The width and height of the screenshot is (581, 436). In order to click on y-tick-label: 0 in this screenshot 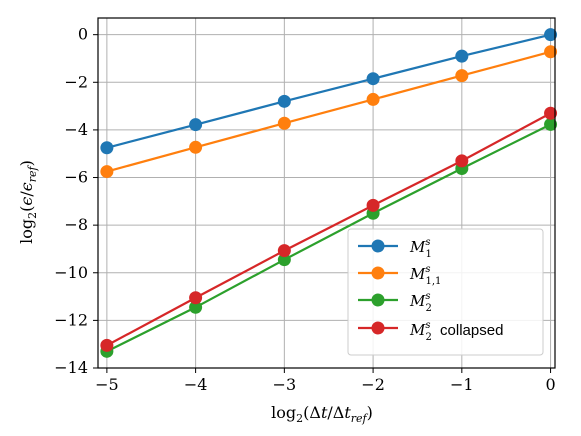, I will do `click(83, 34)`.